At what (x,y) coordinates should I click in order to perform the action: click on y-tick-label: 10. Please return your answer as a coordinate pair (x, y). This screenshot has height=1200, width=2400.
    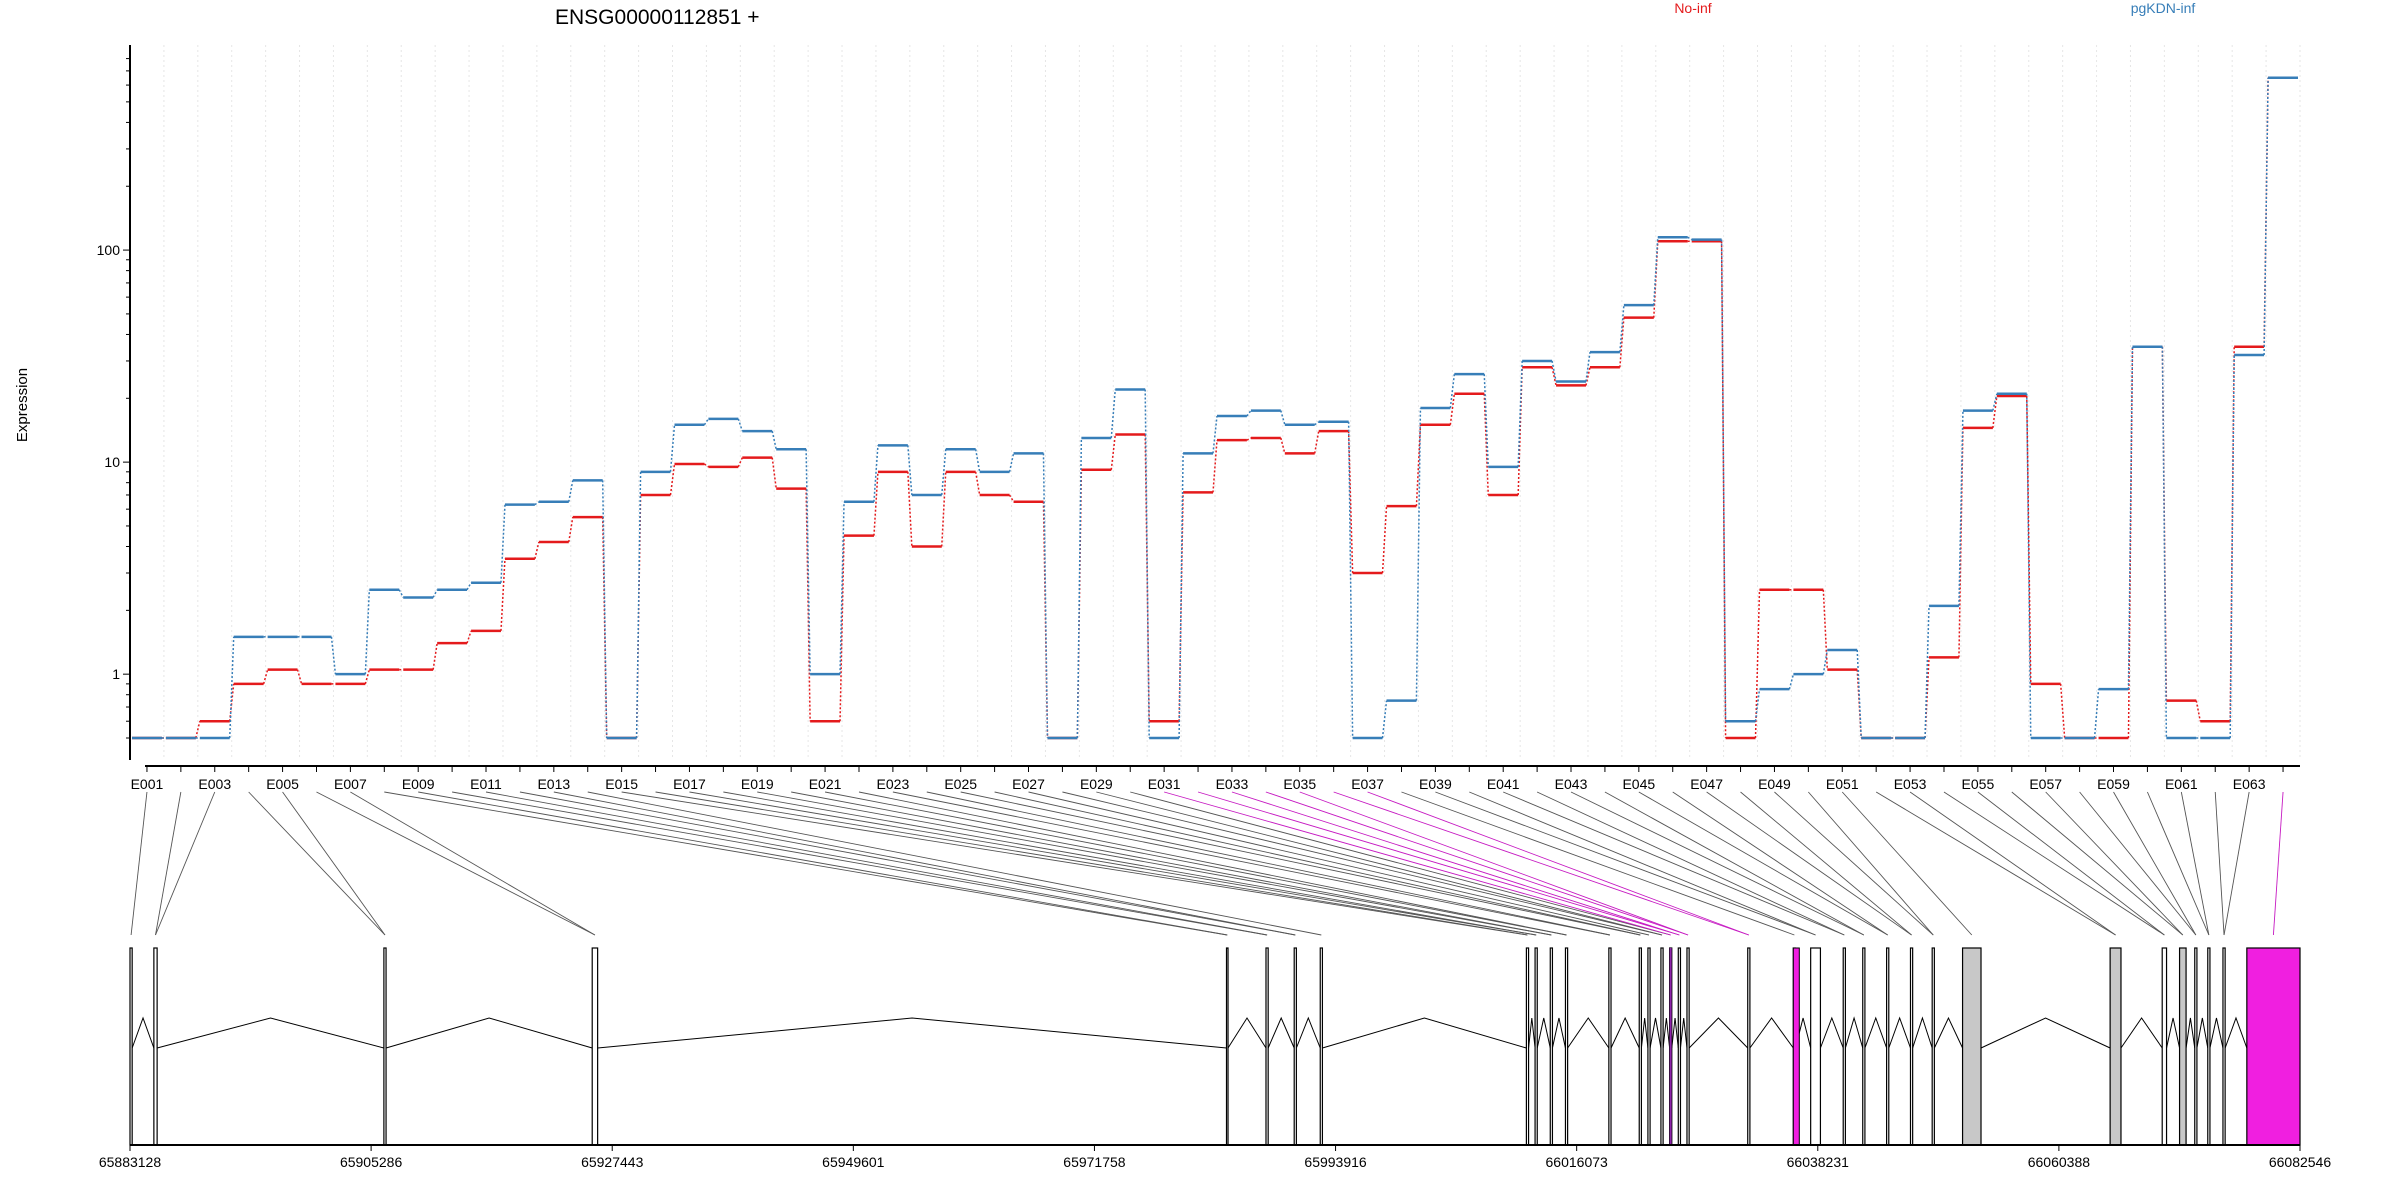
    Looking at the image, I should click on (112, 462).